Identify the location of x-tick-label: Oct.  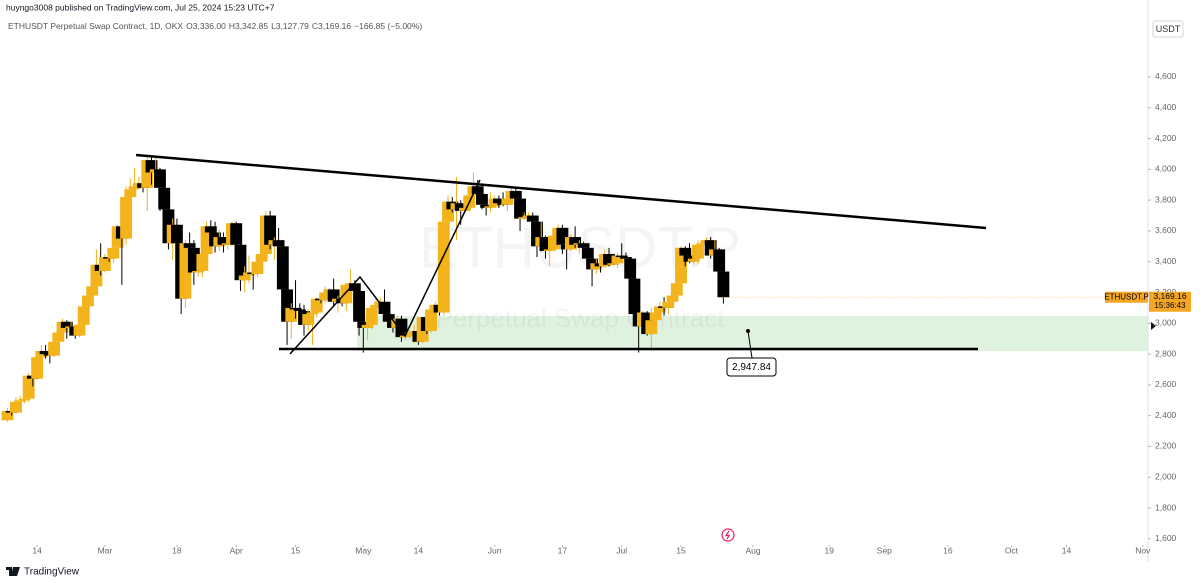
(1012, 550).